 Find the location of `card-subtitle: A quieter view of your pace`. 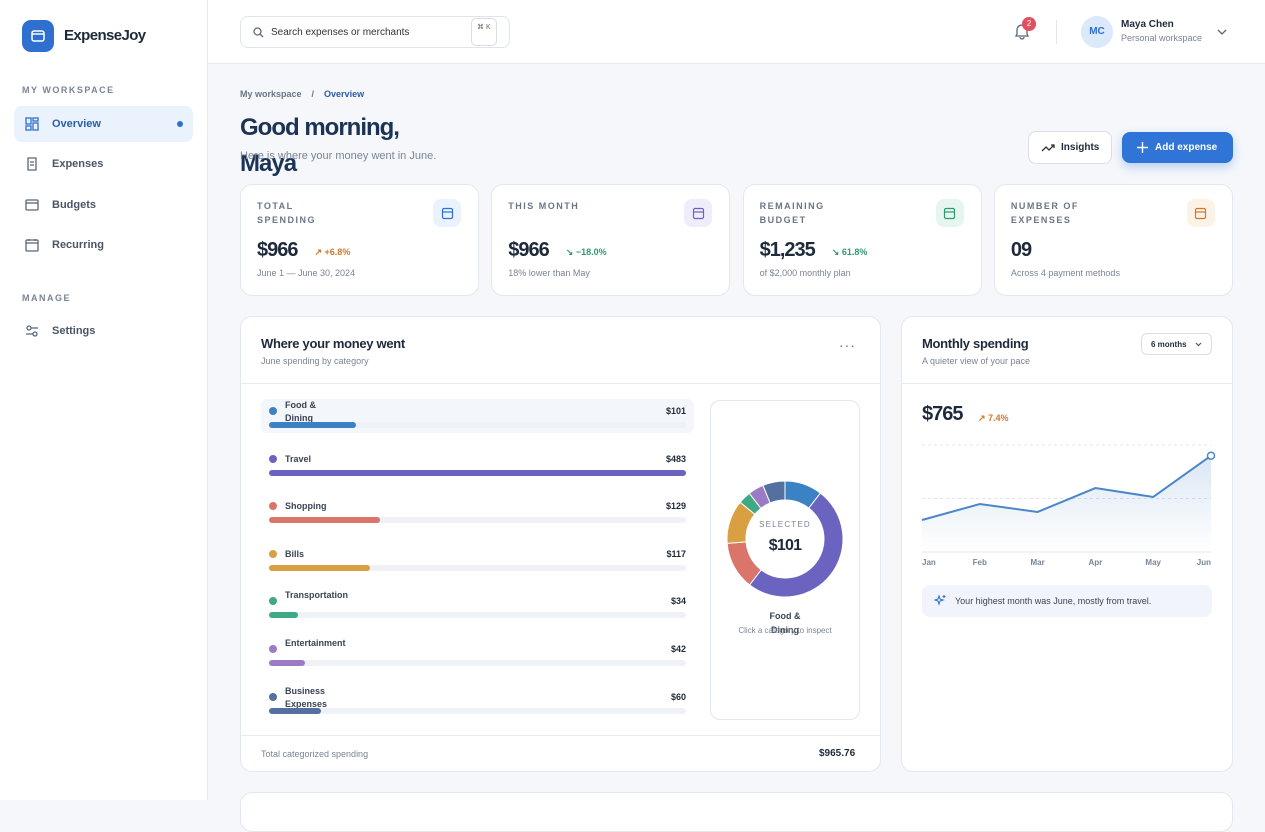

card-subtitle: A quieter view of your pace is located at coordinates (976, 361).